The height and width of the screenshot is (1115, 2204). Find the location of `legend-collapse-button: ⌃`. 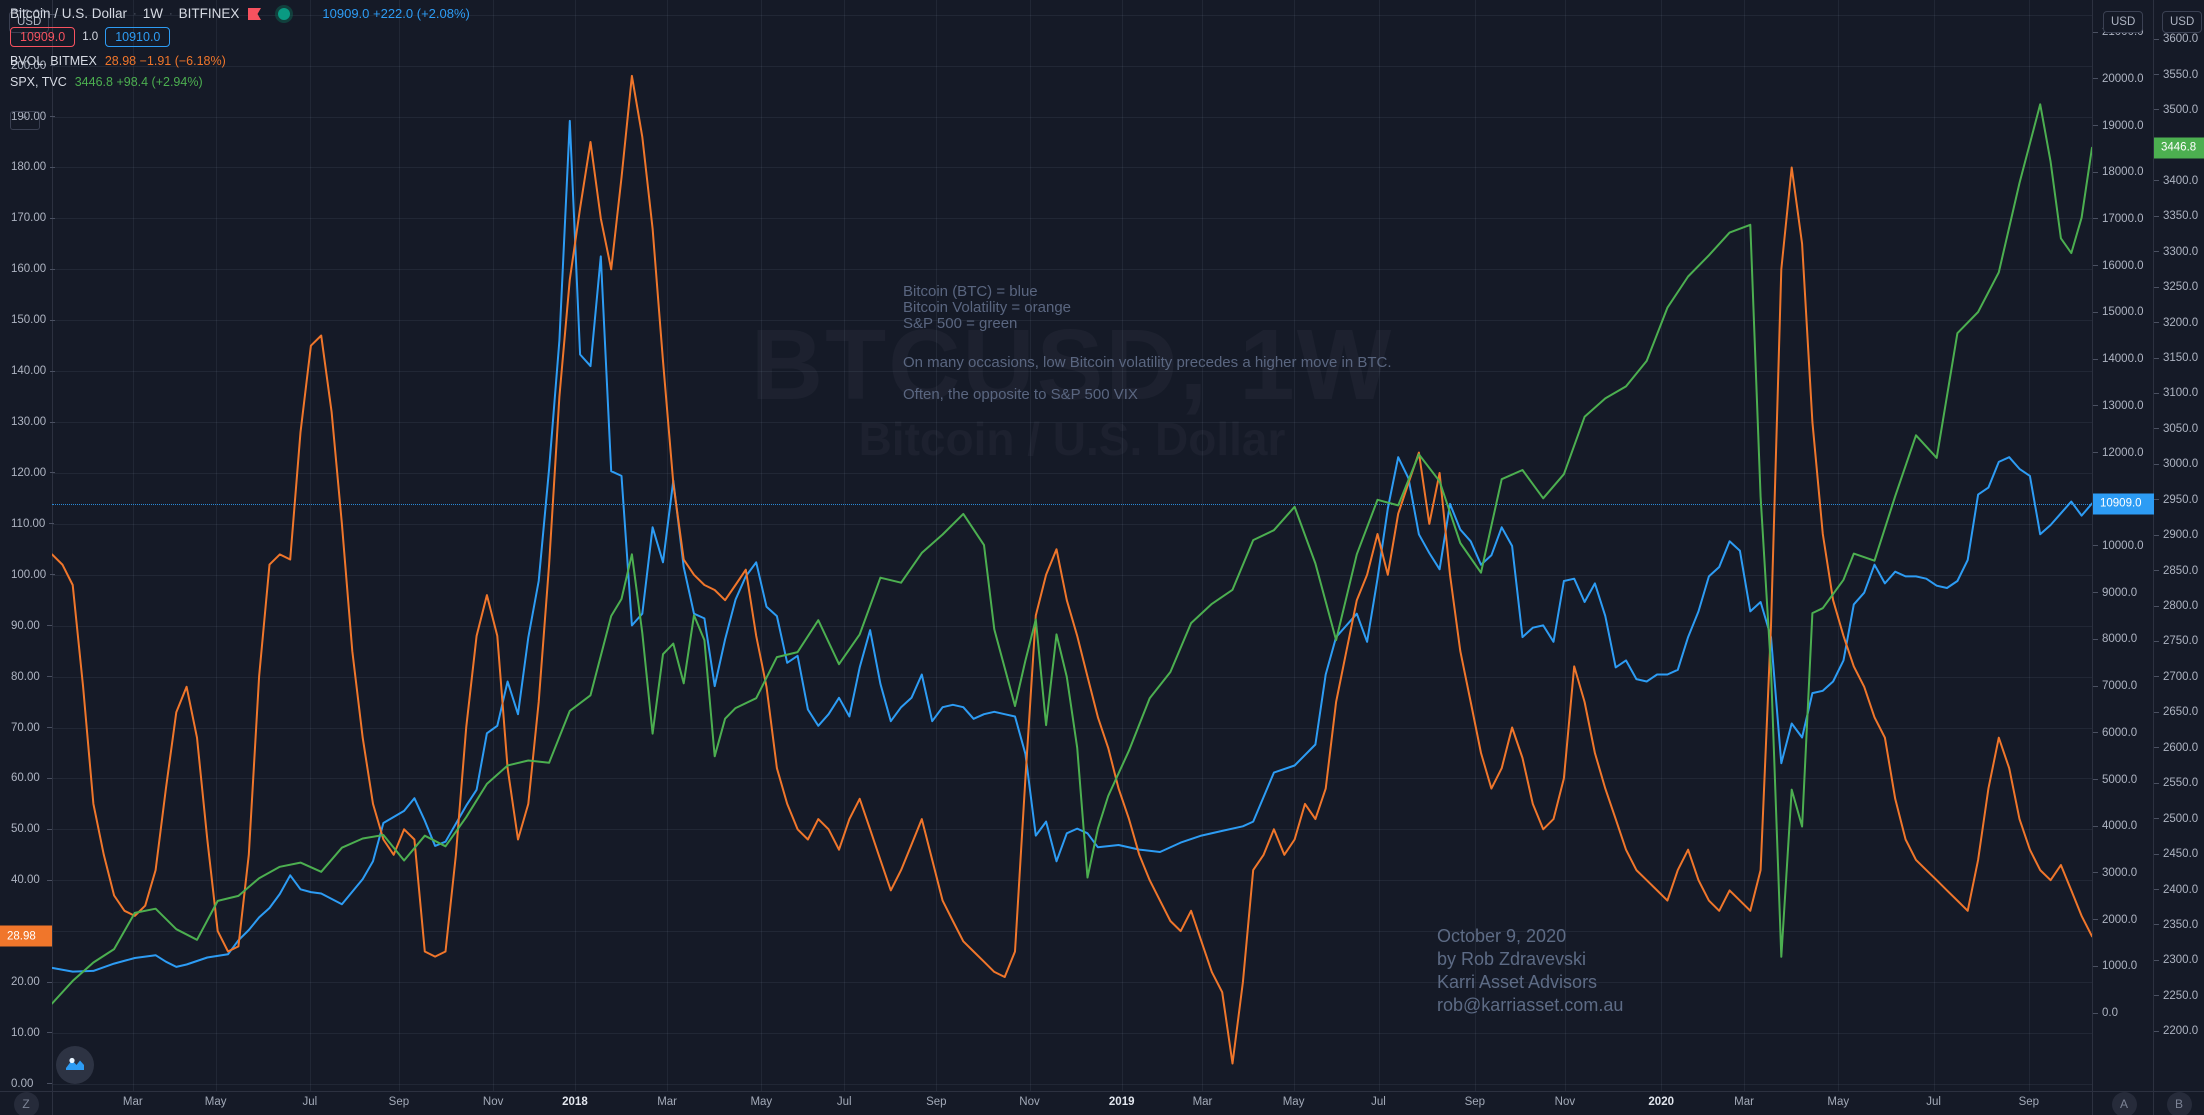

legend-collapse-button: ⌃ is located at coordinates (25, 120).